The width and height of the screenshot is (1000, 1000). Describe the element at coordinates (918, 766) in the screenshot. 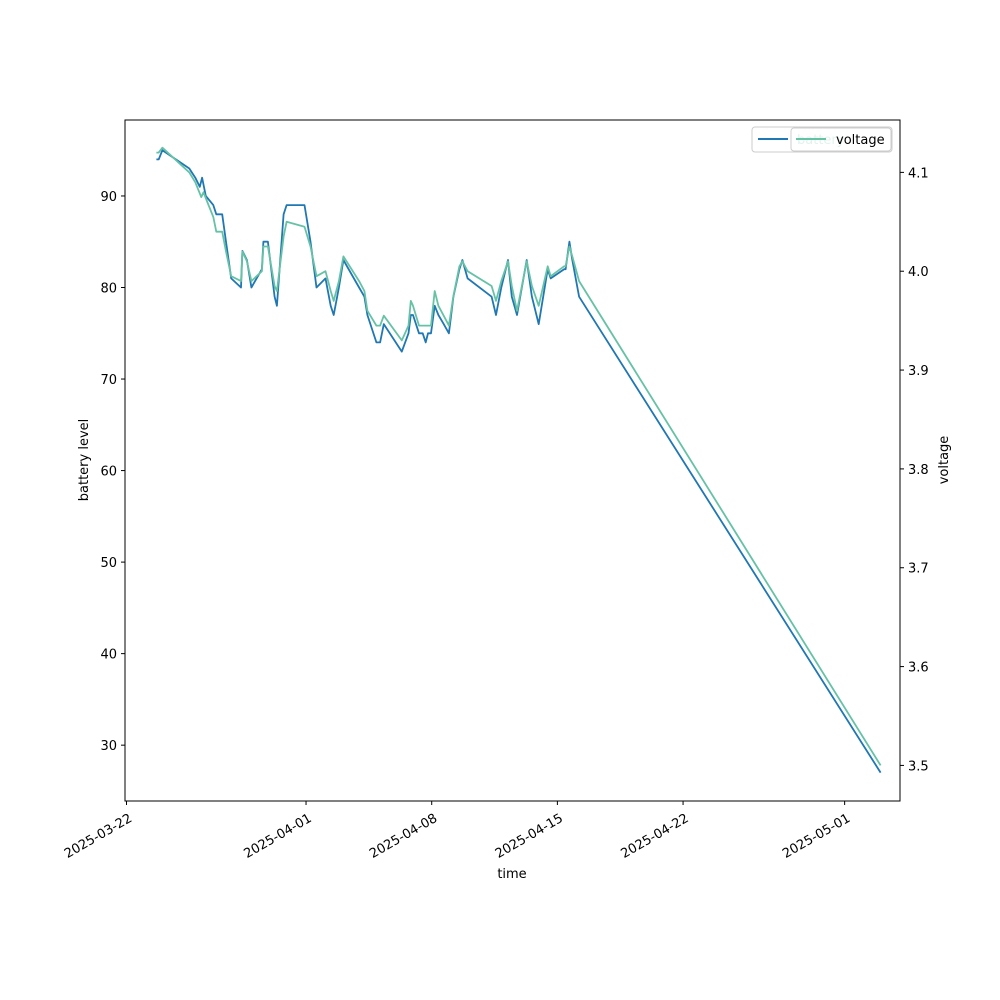

I see `y-right-tick-label: 3.5` at that location.